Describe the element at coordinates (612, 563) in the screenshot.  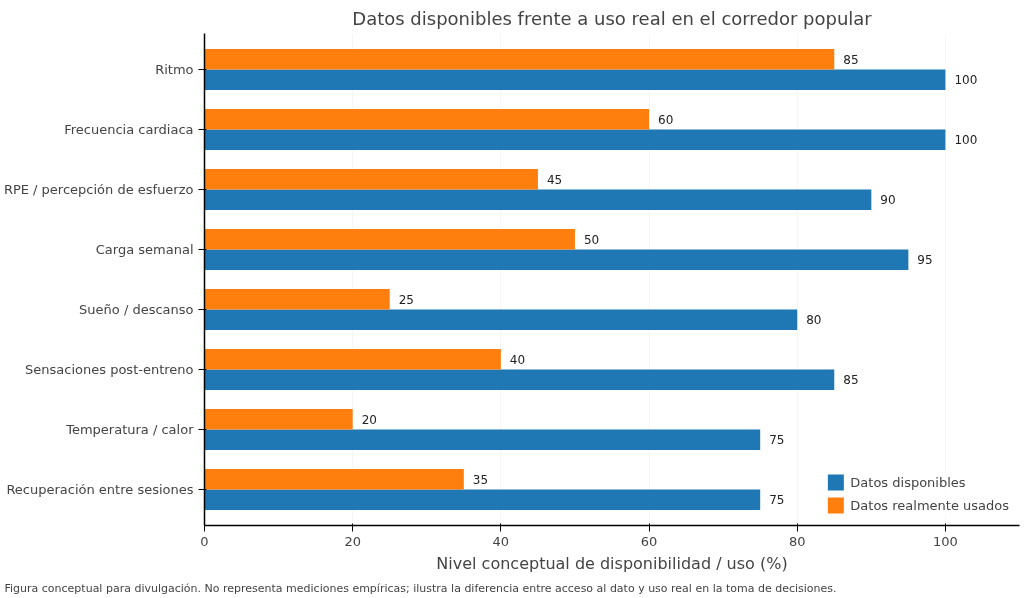
I see `x-axis-title: Nivel conceptual de disponibilidad / uso (%)` at that location.